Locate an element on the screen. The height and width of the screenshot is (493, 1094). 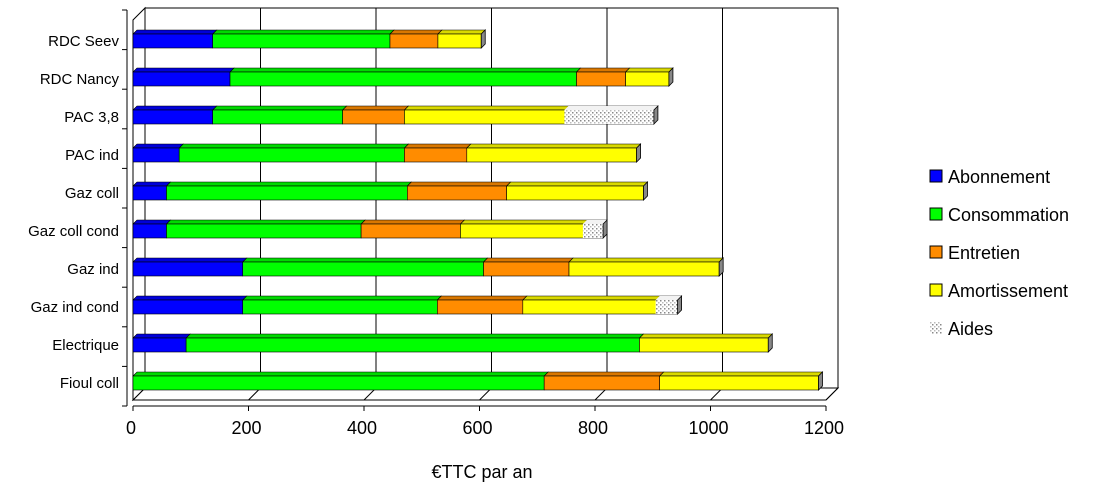
legend-label: Amortissement is located at coordinates (1008, 291).